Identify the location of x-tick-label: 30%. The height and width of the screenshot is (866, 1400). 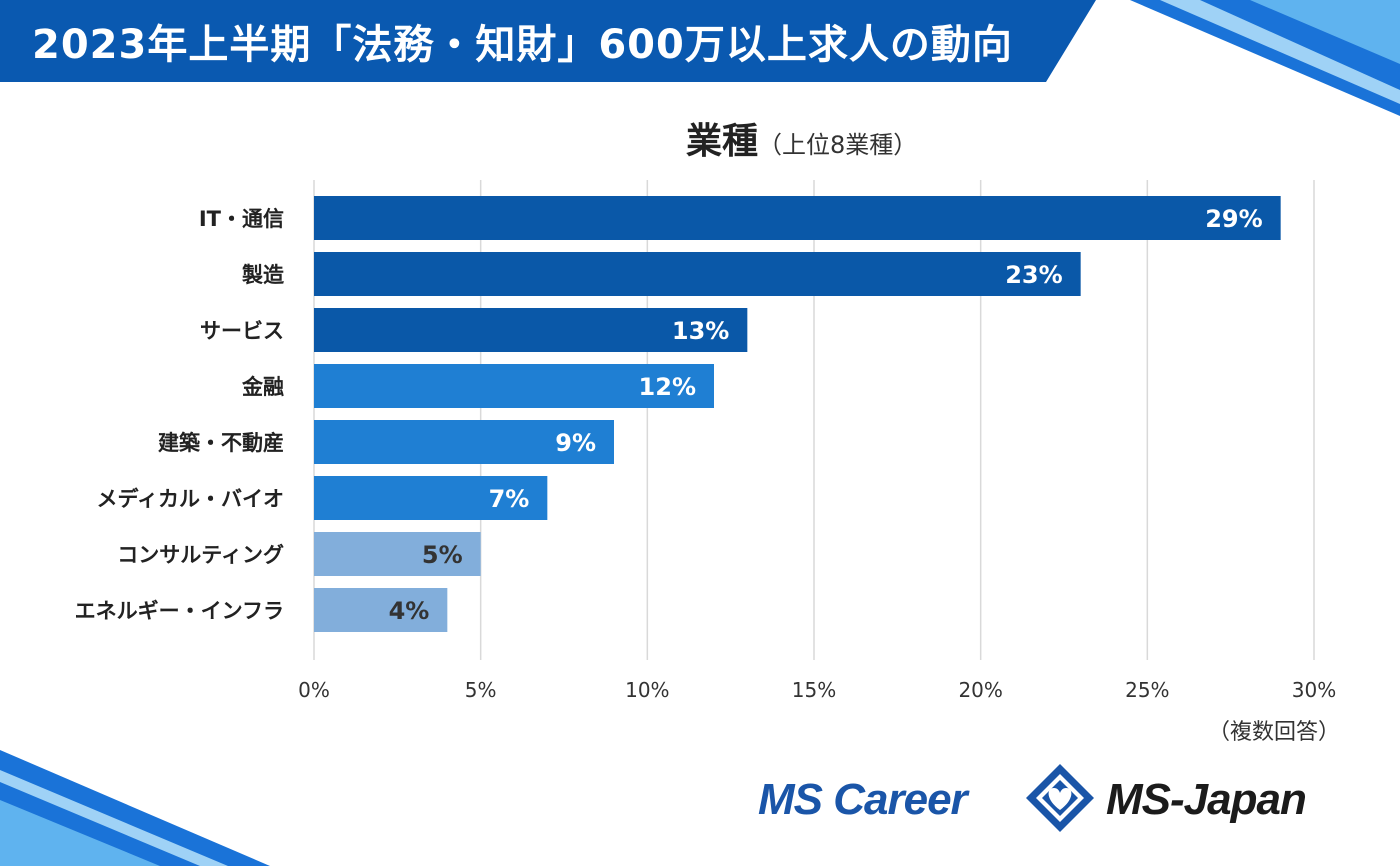
(1314, 690).